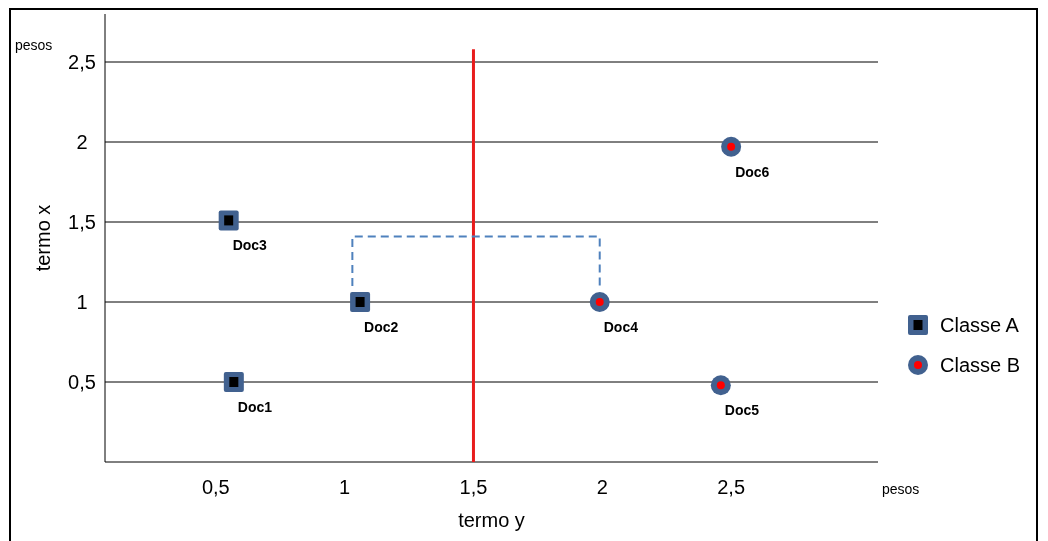 The width and height of the screenshot is (1048, 541). What do you see at coordinates (491, 520) in the screenshot?
I see `x-axis-title: termo y` at bounding box center [491, 520].